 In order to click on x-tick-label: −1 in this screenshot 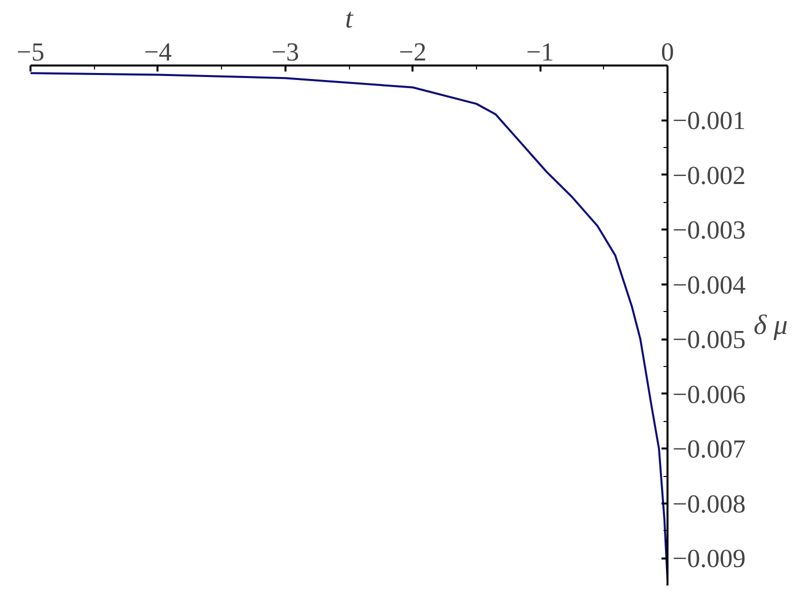, I will do `click(540, 52)`.